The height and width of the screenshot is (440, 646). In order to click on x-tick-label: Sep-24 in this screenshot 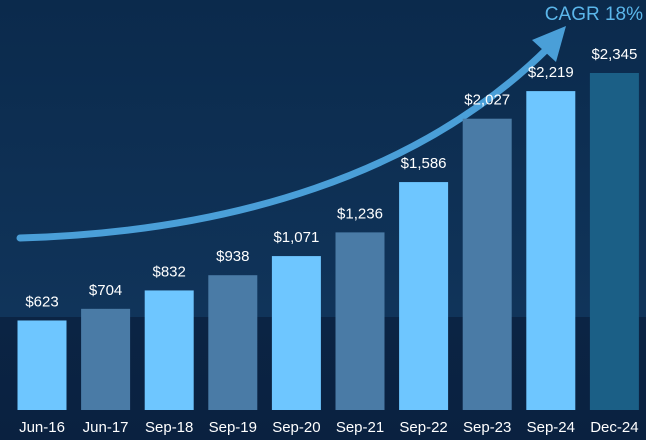, I will do `click(551, 427)`.